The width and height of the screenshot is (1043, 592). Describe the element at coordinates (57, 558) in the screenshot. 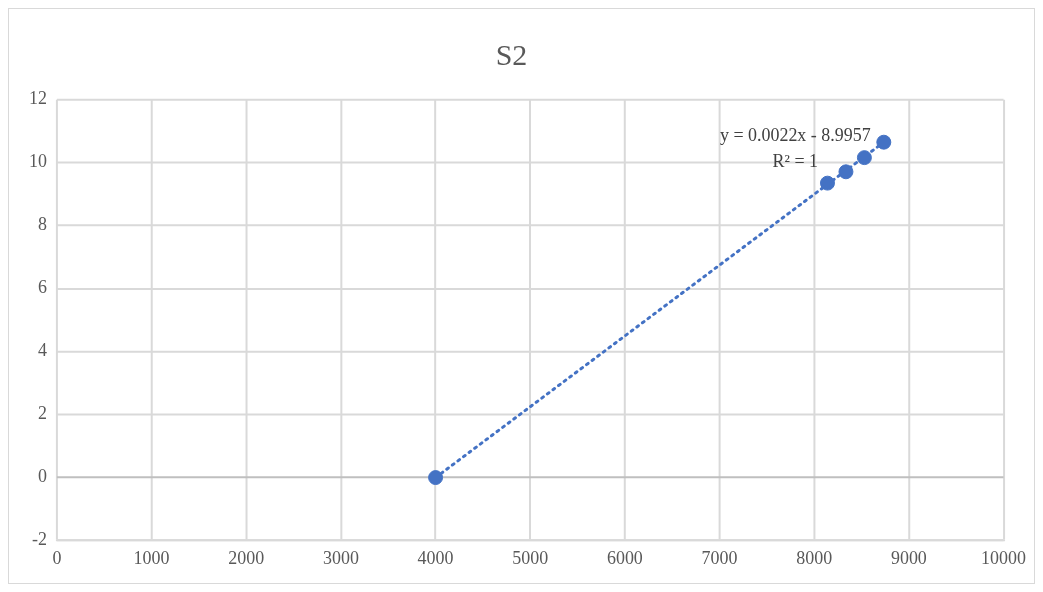

I see `x-tick-label: 0` at that location.